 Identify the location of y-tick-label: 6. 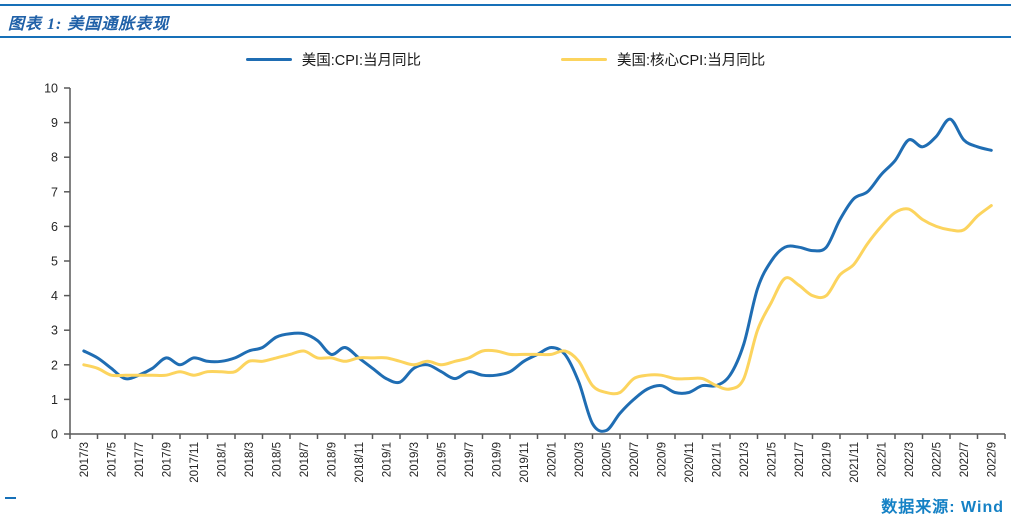
(54, 227).